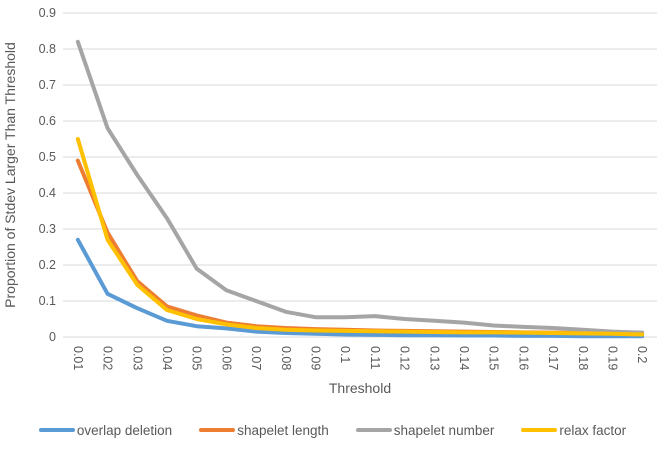 This screenshot has height=449, width=665. Describe the element at coordinates (315, 358) in the screenshot. I see `x-tick-label: 0.09` at that location.